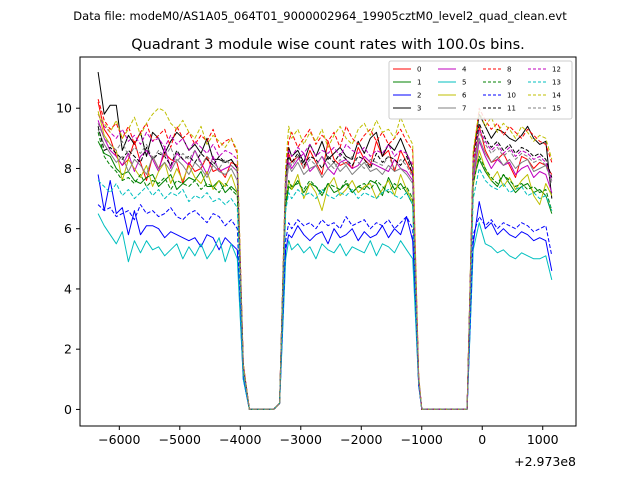 This screenshot has height=480, width=640. Describe the element at coordinates (422, 439) in the screenshot. I see `x-tick-label: −1000` at that location.